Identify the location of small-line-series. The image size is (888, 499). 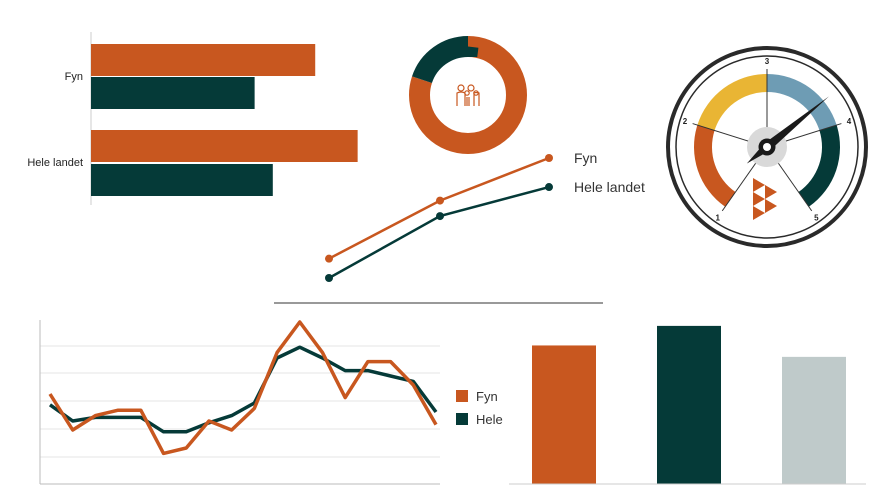
(439, 208).